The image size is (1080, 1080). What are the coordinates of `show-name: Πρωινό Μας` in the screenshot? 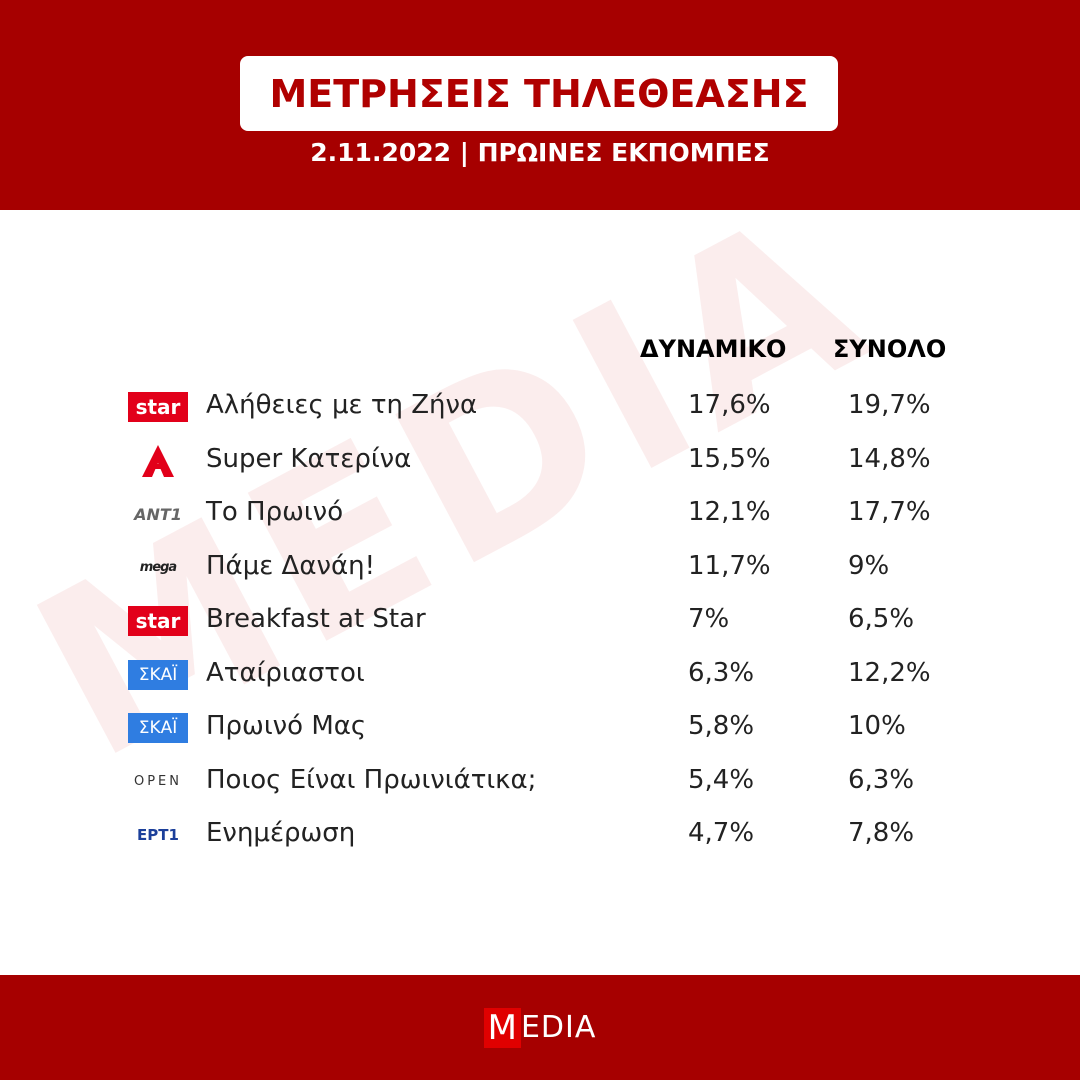 It's located at (286, 726).